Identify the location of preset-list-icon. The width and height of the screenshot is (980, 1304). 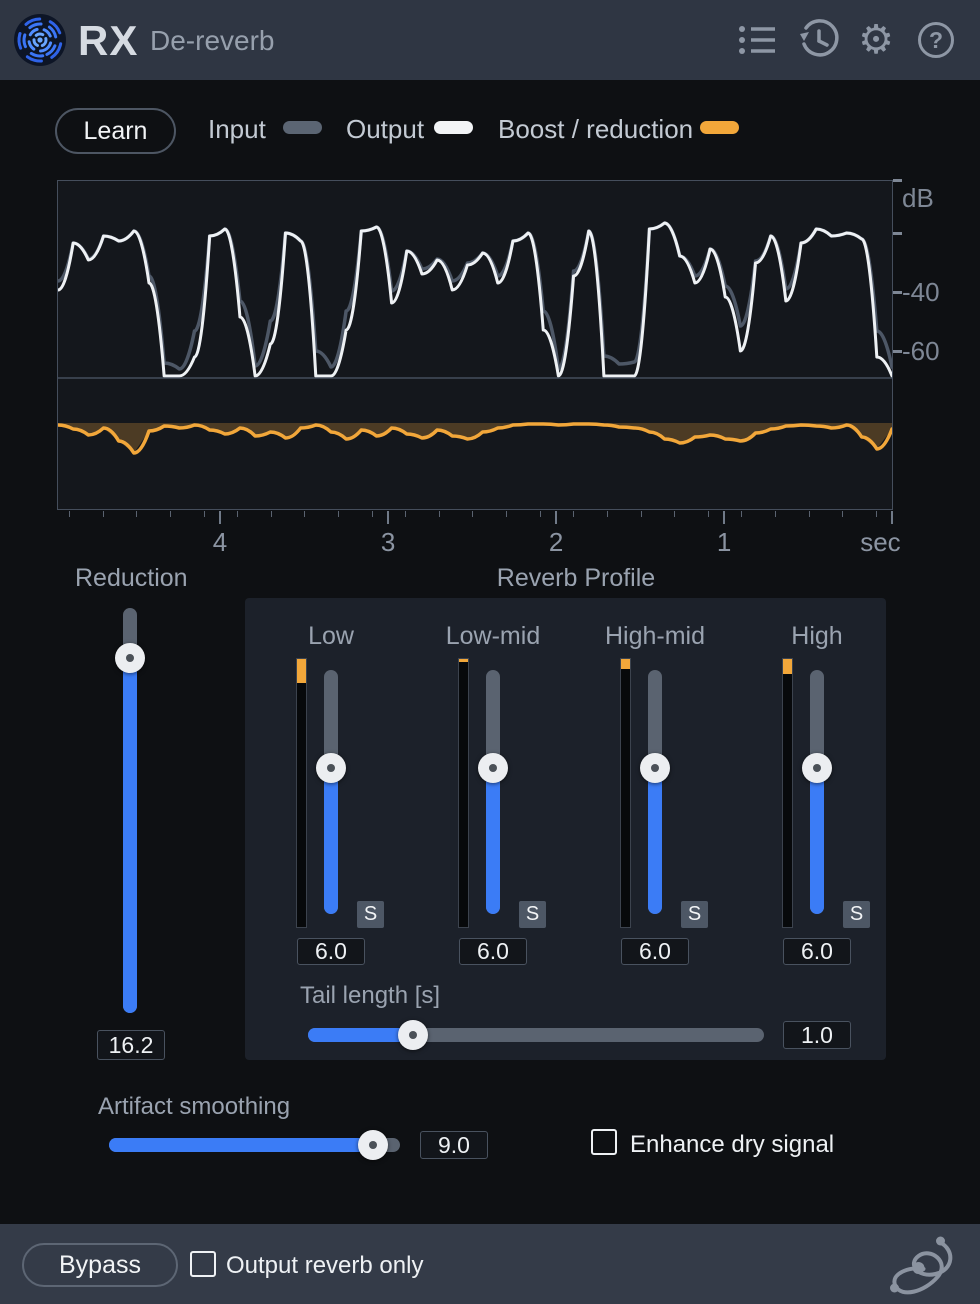
(758, 40).